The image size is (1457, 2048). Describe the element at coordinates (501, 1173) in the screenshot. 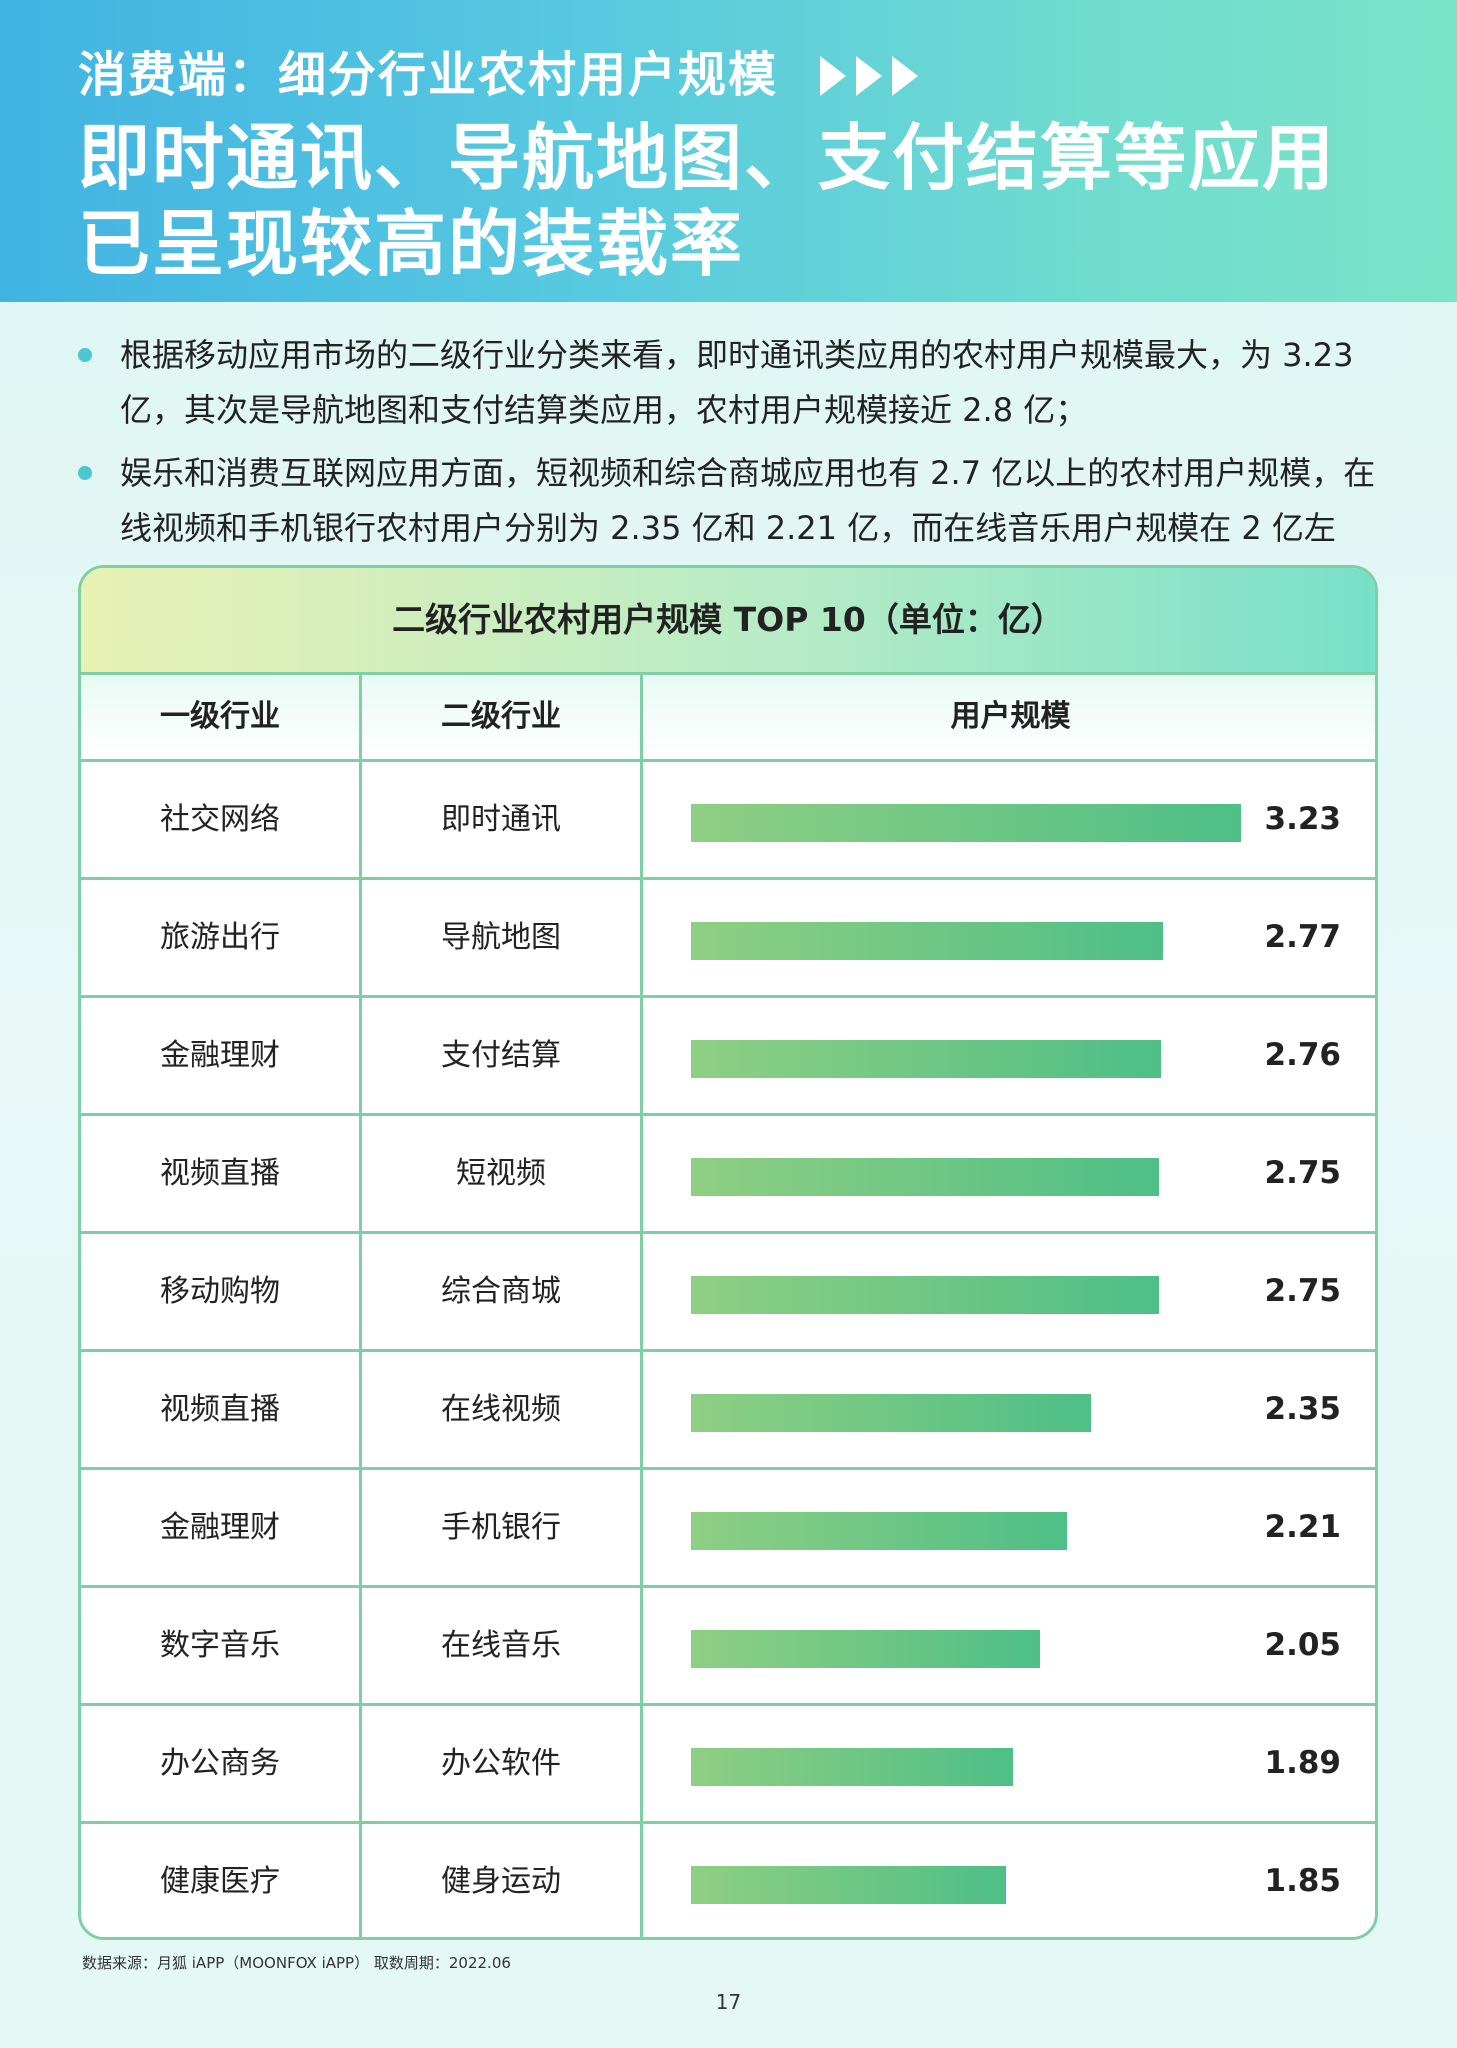

I see `secondary-industry-cell: 短视频` at that location.